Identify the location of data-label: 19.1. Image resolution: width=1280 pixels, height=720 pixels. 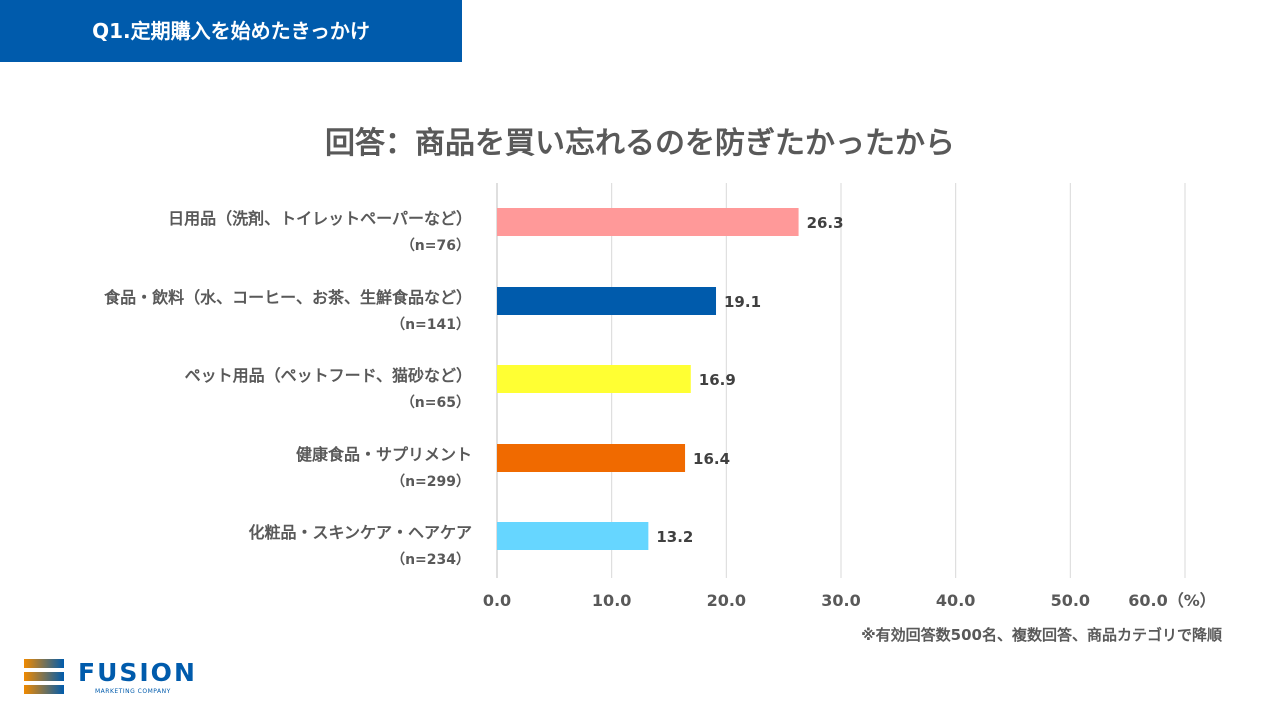
(742, 302).